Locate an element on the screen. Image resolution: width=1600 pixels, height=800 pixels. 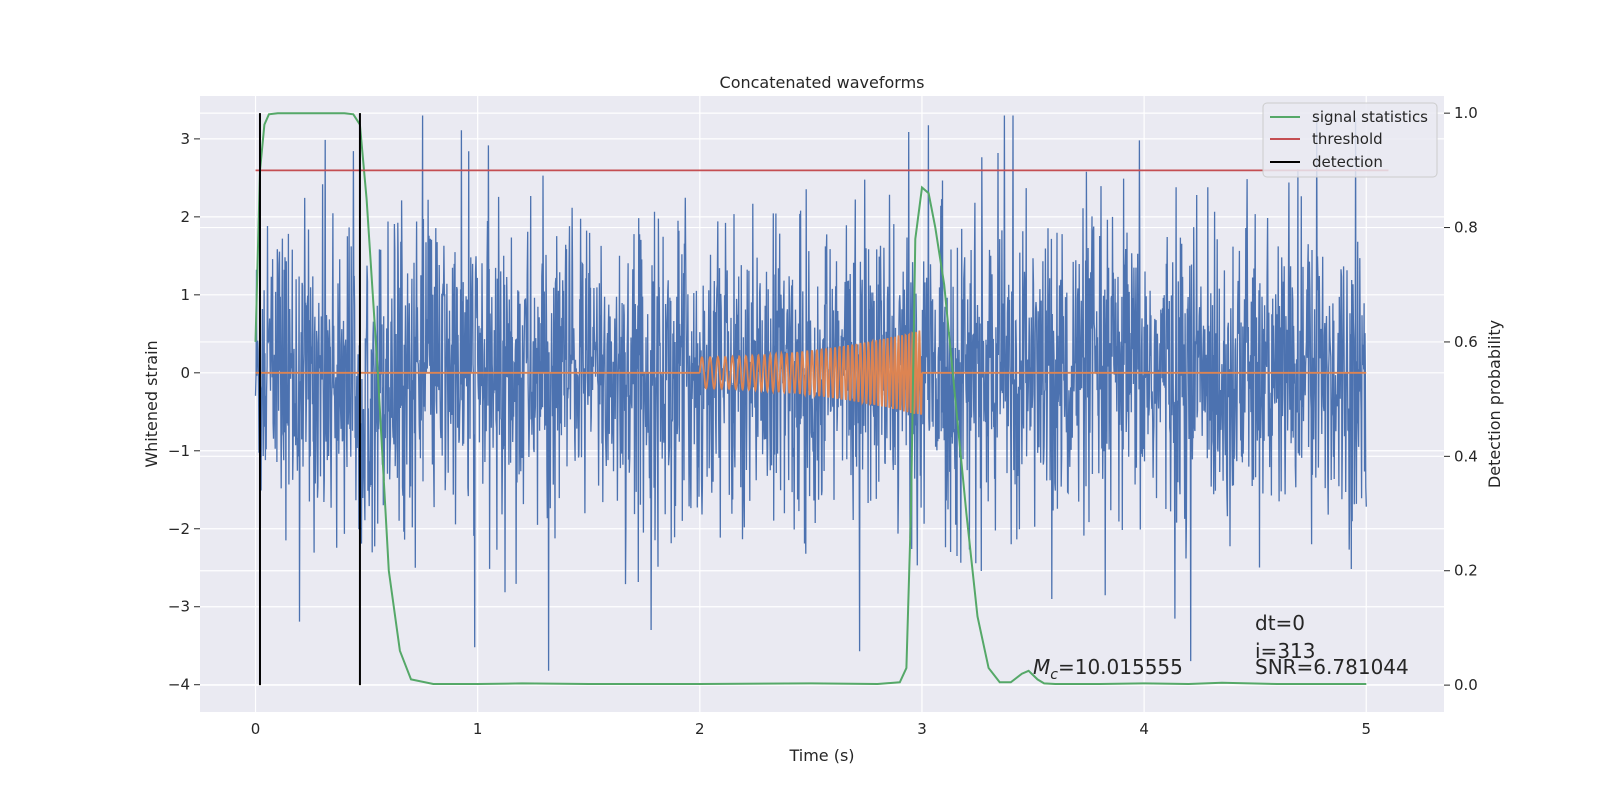
legend-label-signal-statistics: signal statistics is located at coordinates (1370, 117).